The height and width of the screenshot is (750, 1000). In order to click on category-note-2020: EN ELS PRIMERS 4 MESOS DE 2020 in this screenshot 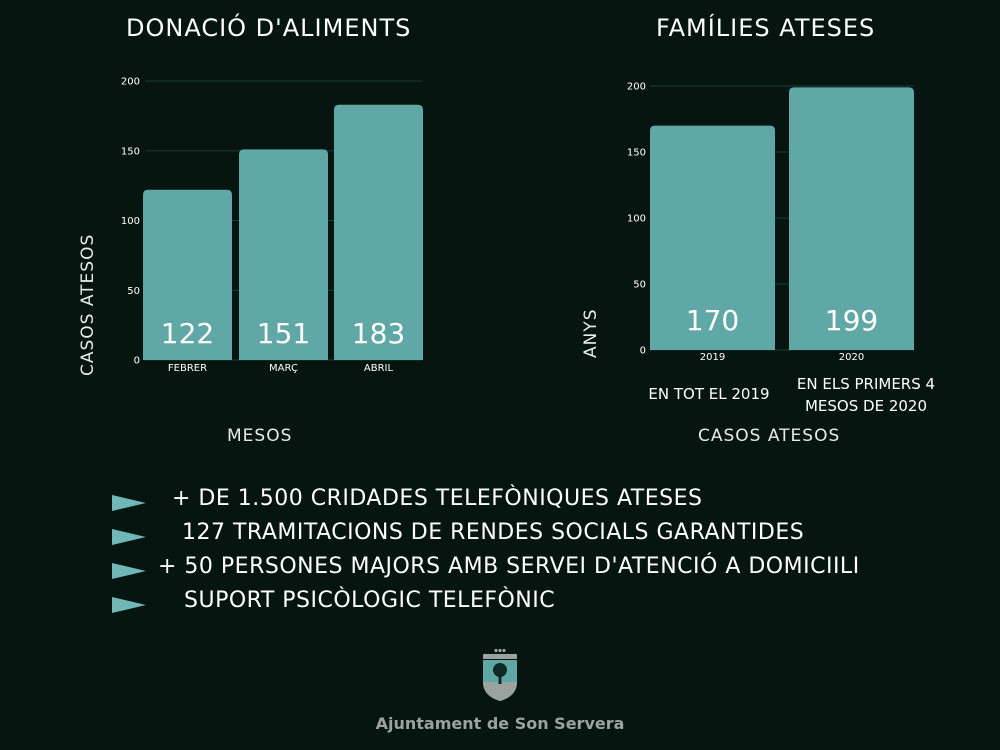, I will do `click(866, 395)`.